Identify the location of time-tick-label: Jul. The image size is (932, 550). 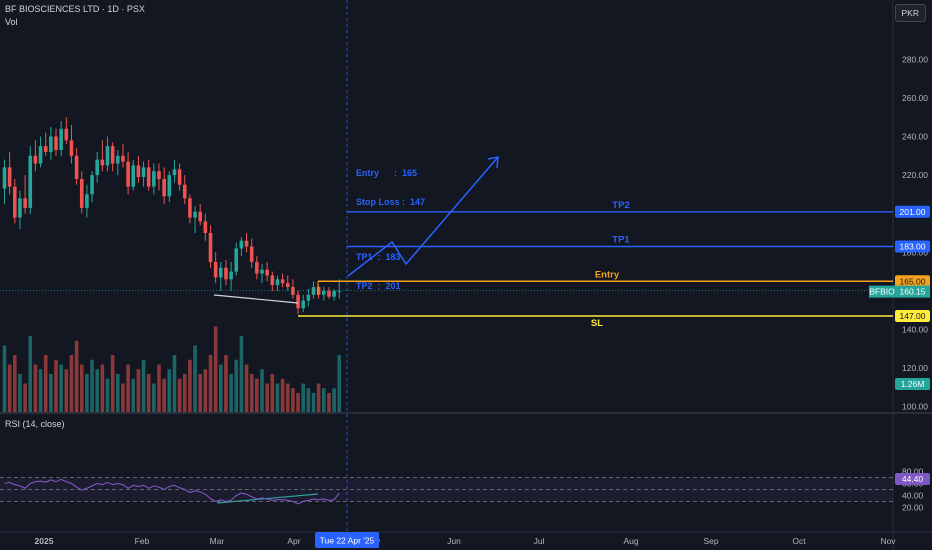
(539, 541).